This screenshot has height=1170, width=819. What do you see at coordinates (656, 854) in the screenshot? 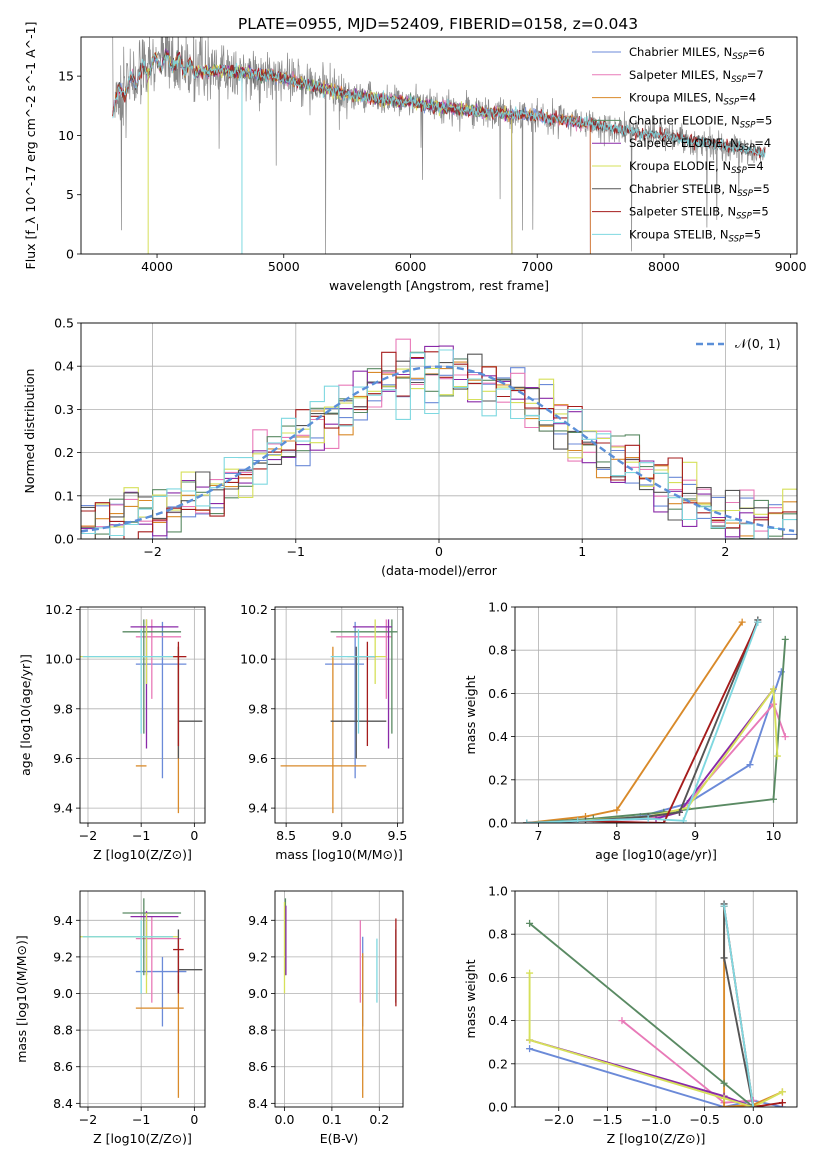
I see `x-axis-label: age [log10(age/yr)]` at bounding box center [656, 854].